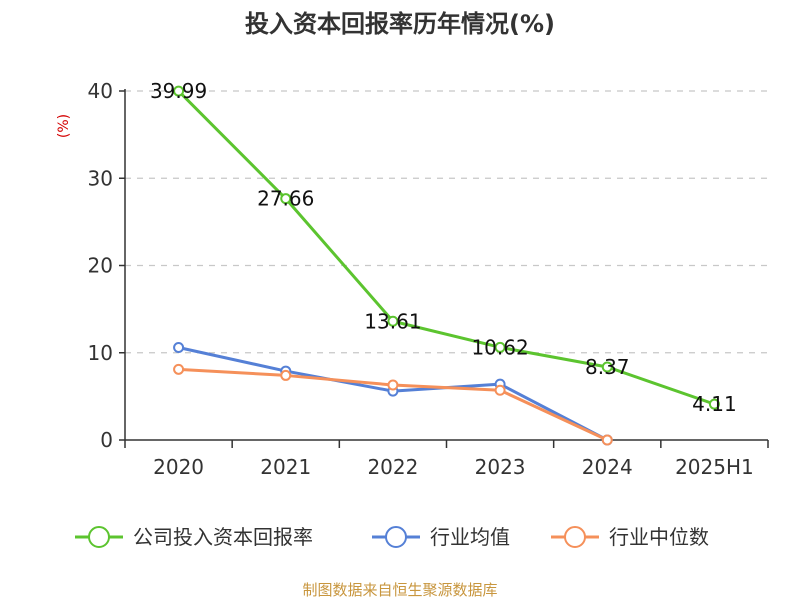 The height and width of the screenshot is (600, 800). I want to click on source-note: 制图数据来自恒生聚源数据库, so click(399, 590).